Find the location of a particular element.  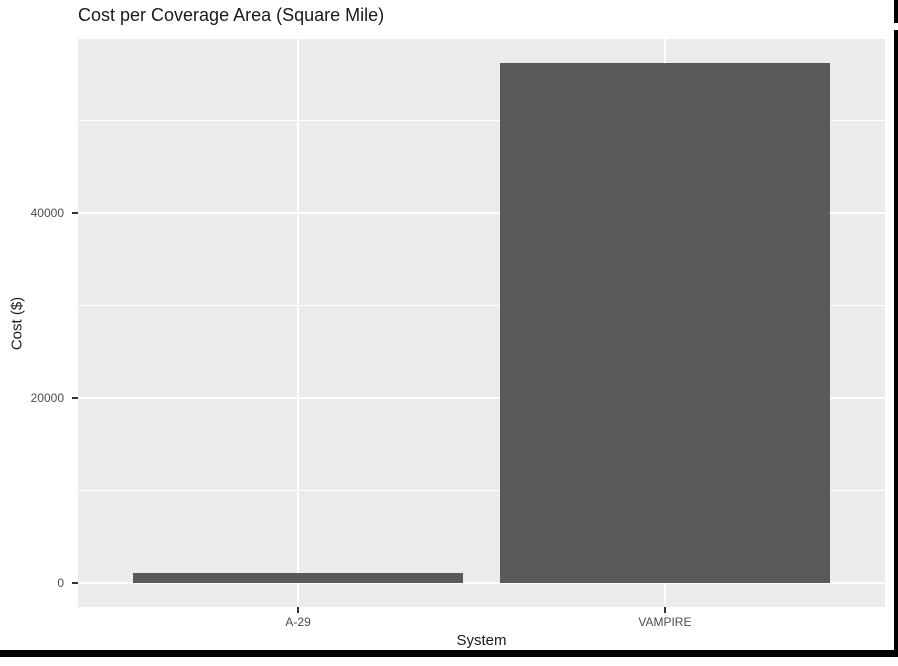

x-axis-title: System is located at coordinates (481, 640).